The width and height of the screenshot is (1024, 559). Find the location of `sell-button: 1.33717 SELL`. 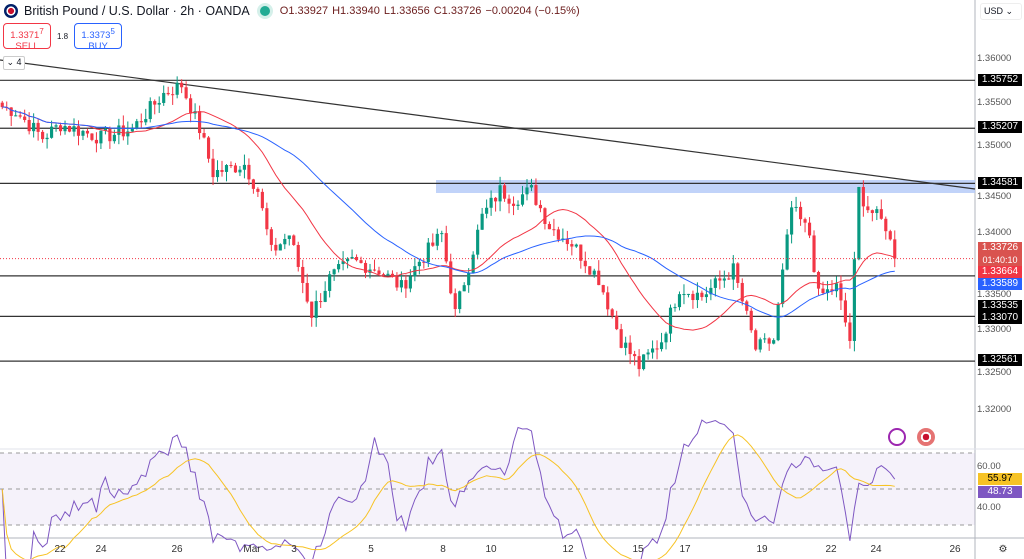

sell-button: 1.33717 SELL is located at coordinates (27, 37).